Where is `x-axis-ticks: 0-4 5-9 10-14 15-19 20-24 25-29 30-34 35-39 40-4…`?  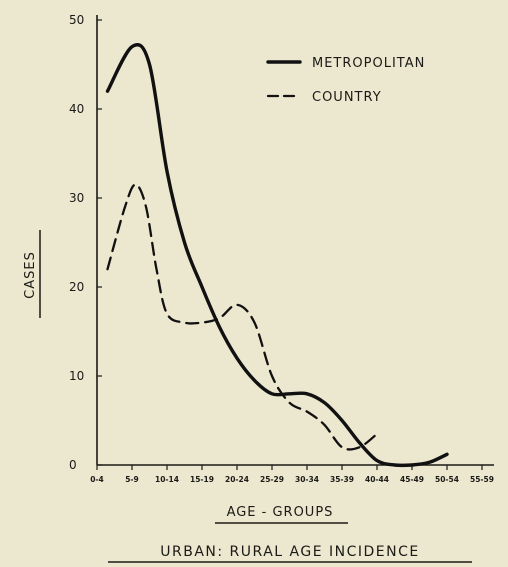
x-axis-ticks: 0-4 5-9 10-14 15-19 20-24 25-29 30-34 35-39 40-4… is located at coordinates (292, 474).